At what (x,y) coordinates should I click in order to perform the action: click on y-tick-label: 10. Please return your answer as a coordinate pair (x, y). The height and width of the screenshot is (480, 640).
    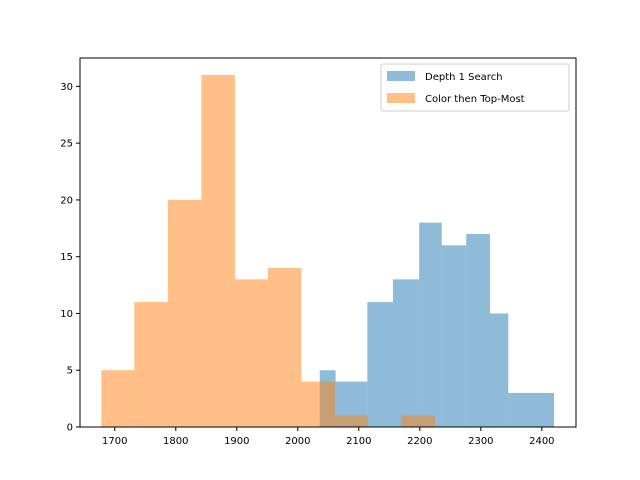
    Looking at the image, I should click on (66, 314).